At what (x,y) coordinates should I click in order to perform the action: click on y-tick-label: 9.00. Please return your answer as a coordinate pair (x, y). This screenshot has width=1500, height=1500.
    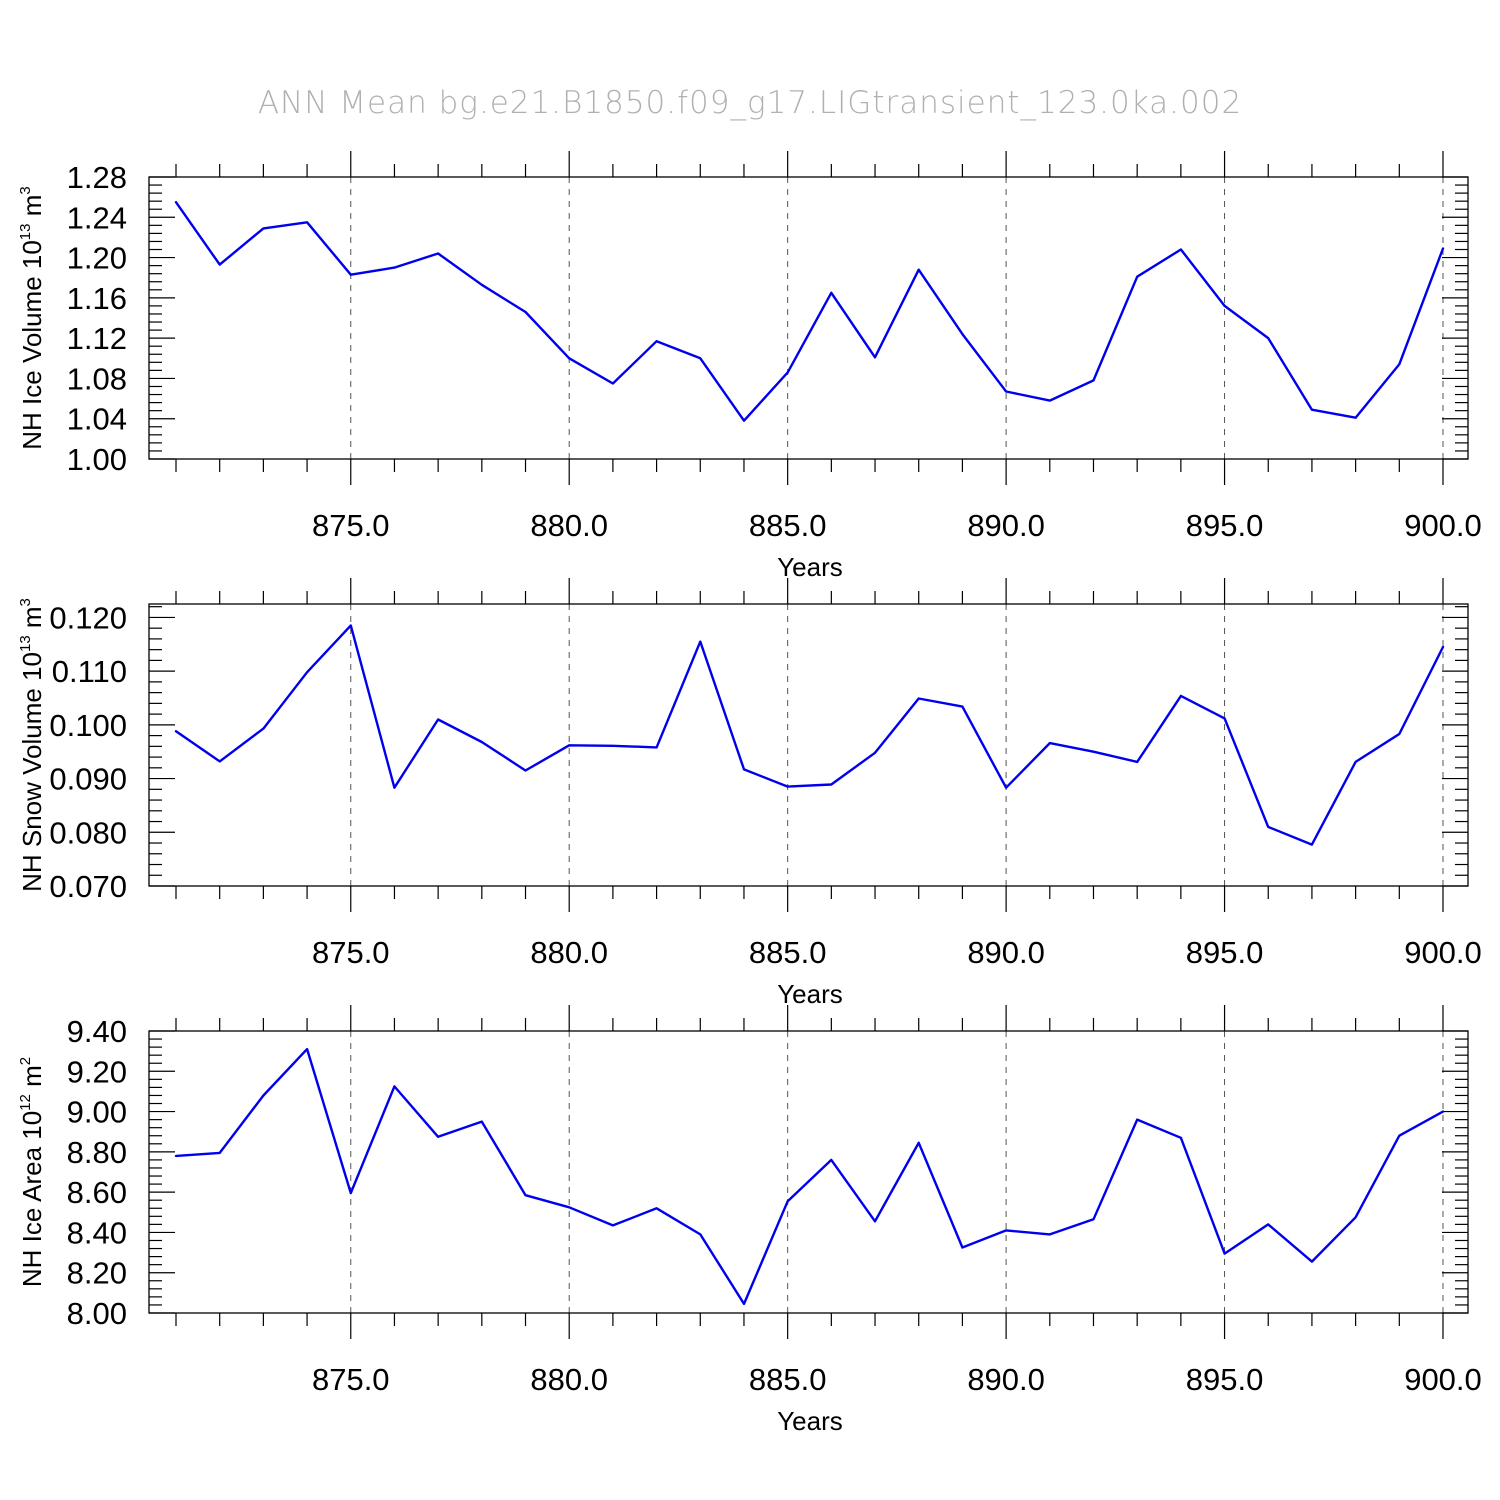
    Looking at the image, I should click on (97, 1112).